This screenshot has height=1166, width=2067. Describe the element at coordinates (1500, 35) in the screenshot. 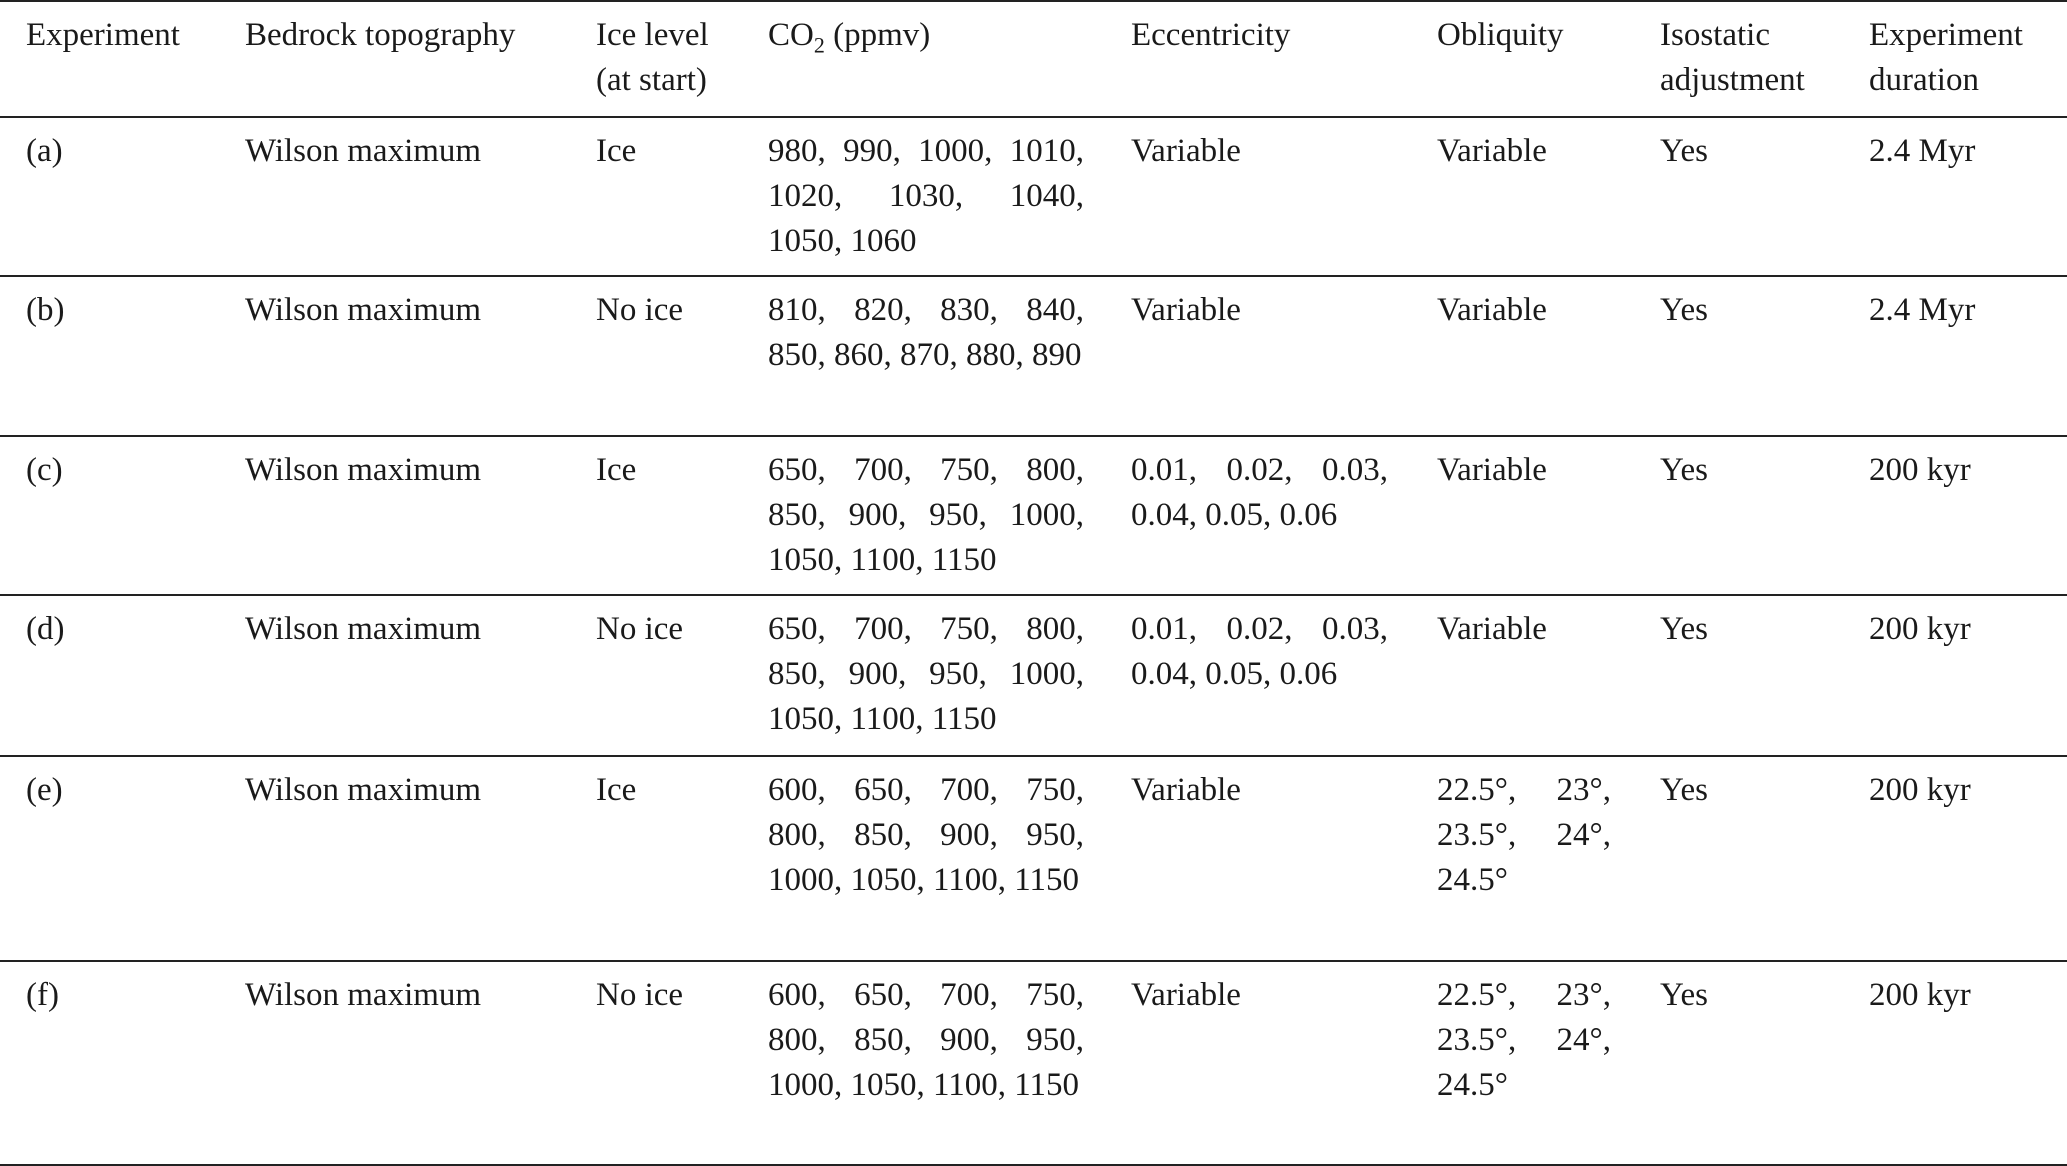

I see `header-obliquity: Obliquity` at that location.